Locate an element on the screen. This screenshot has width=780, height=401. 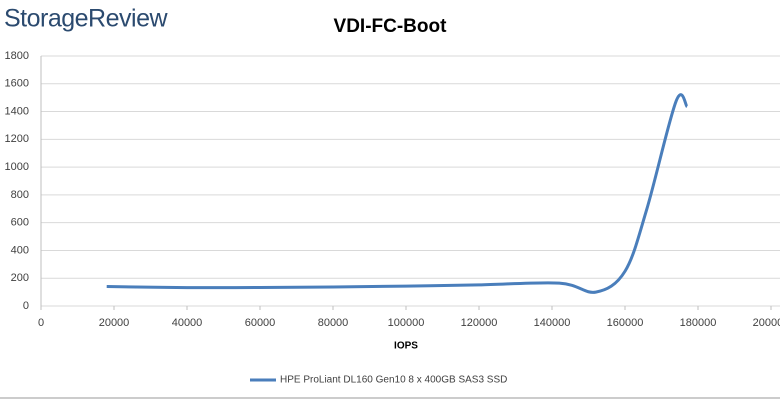
brand: StorageReview is located at coordinates (86, 19).